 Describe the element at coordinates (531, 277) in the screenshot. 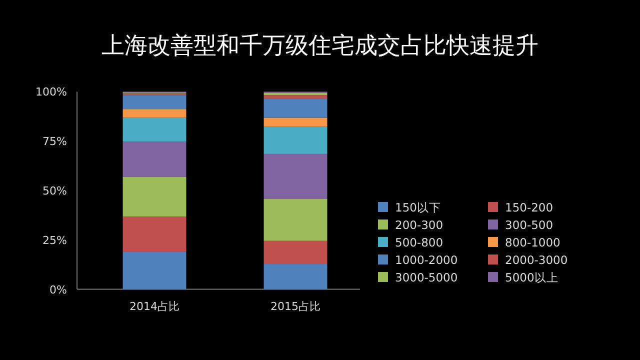

I see `legend-label: 5000以上` at that location.